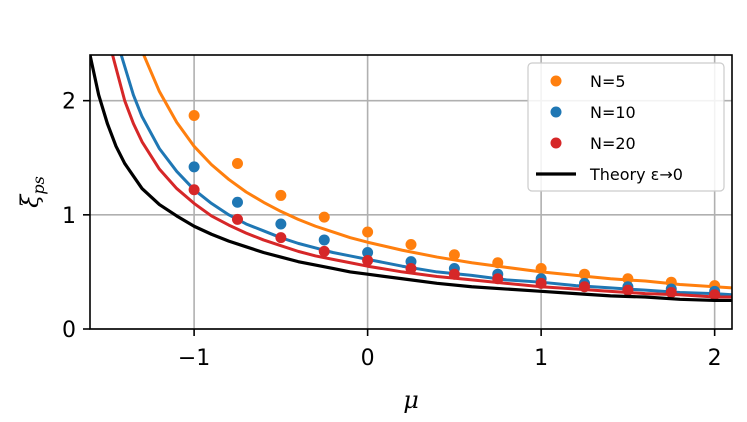  Describe the element at coordinates (613, 112) in the screenshot. I see `legend-label-n-10: N=10` at that location.